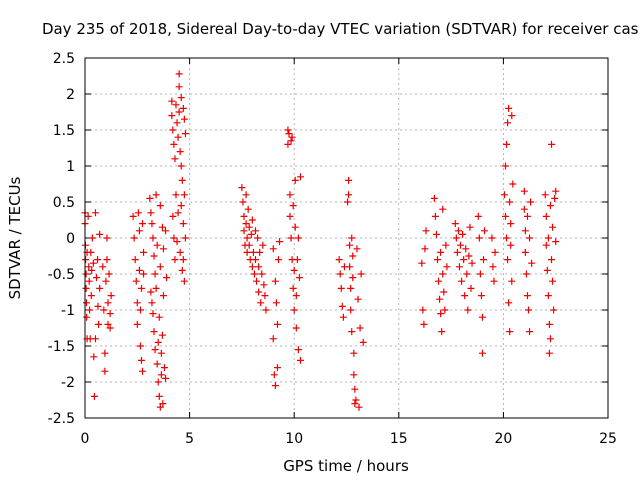  What do you see at coordinates (294, 439) in the screenshot?
I see `x-tick-label: 10` at bounding box center [294, 439].